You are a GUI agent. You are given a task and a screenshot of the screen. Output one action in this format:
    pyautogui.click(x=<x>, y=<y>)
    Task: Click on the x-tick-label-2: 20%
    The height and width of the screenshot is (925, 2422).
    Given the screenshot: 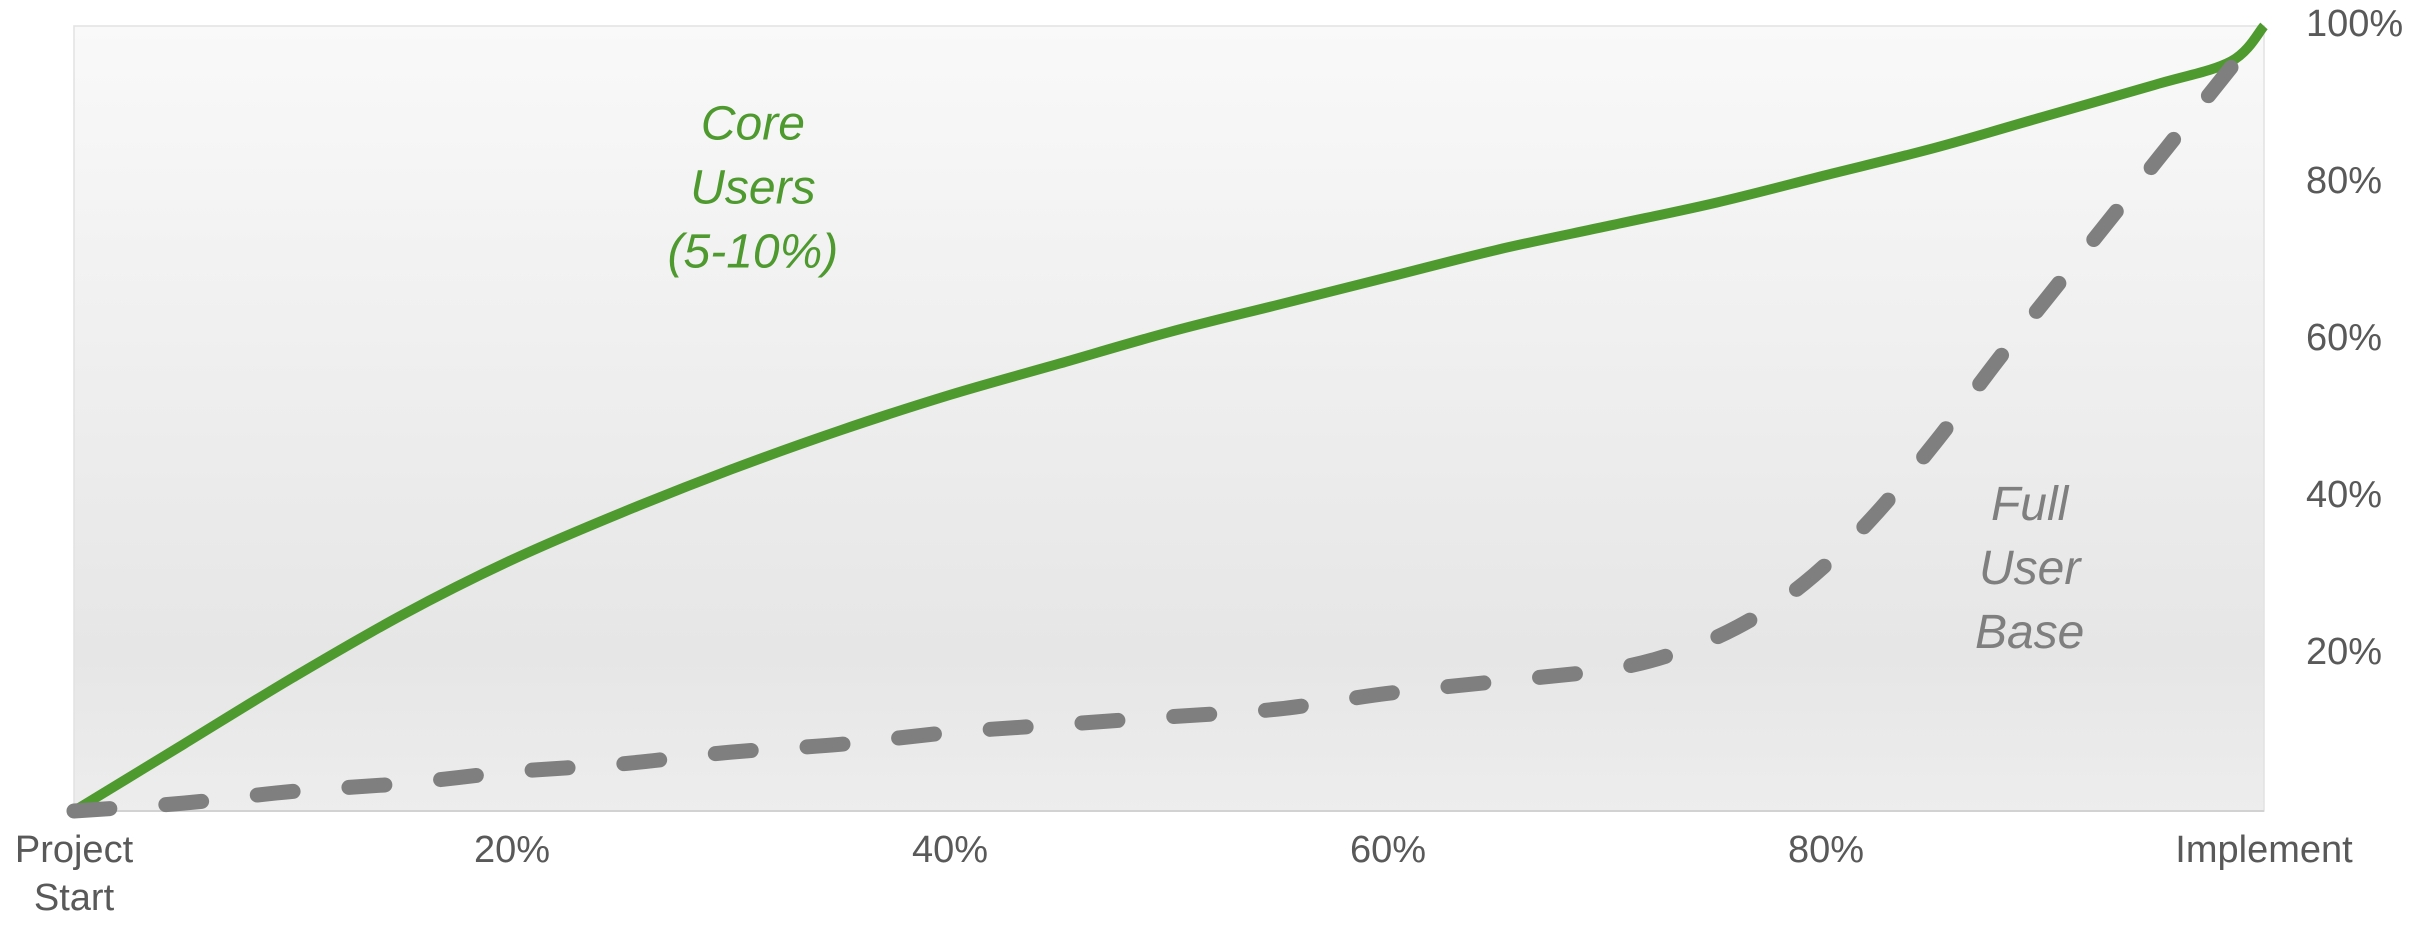 What is the action you would take?
    pyautogui.click(x=512, y=850)
    